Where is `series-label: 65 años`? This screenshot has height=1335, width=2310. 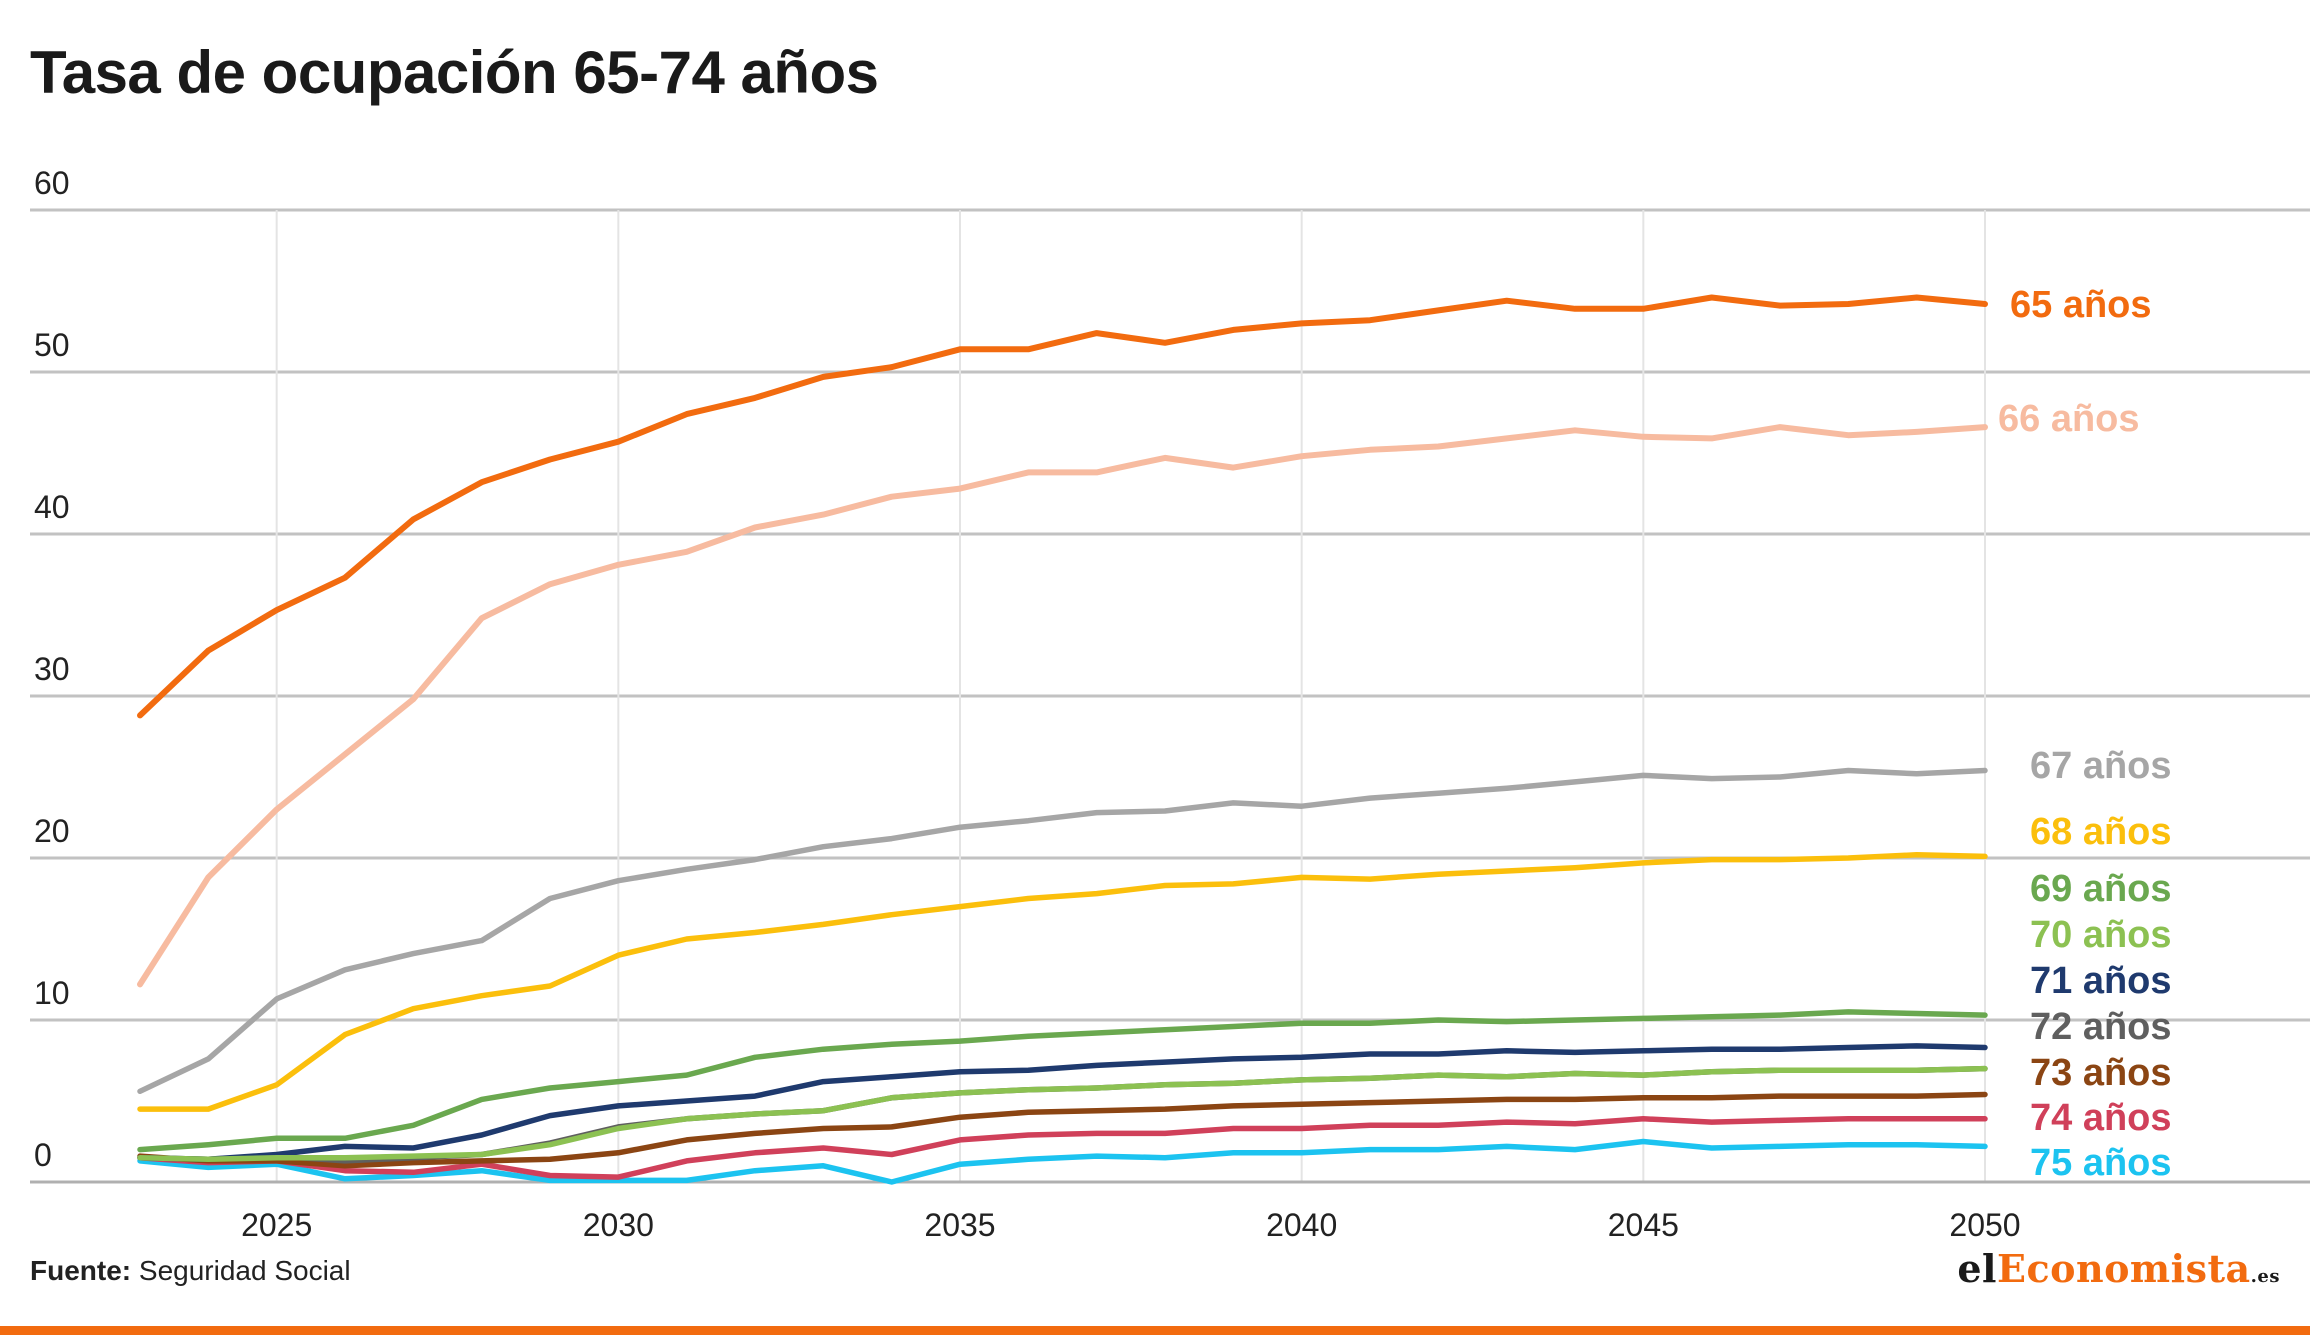 series-label: 65 años is located at coordinates (2081, 305).